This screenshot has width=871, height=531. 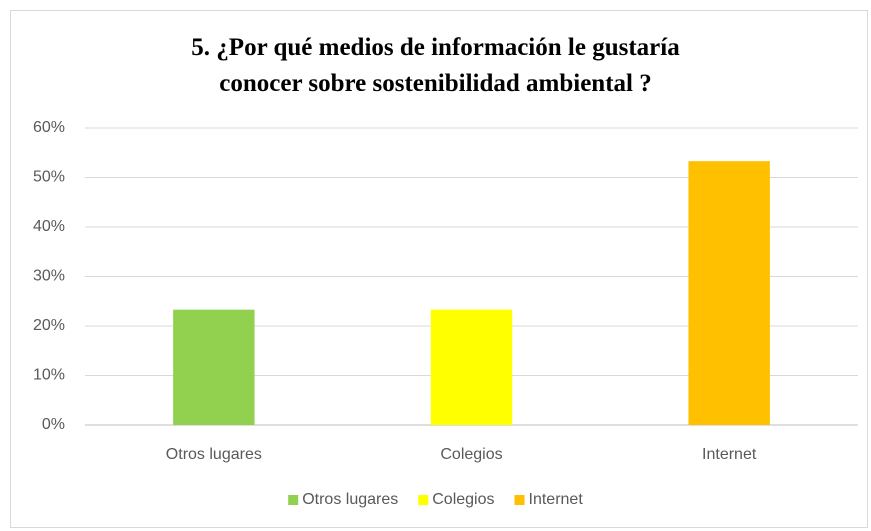 What do you see at coordinates (49, 375) in the screenshot?
I see `y-tick-label: 10%` at bounding box center [49, 375].